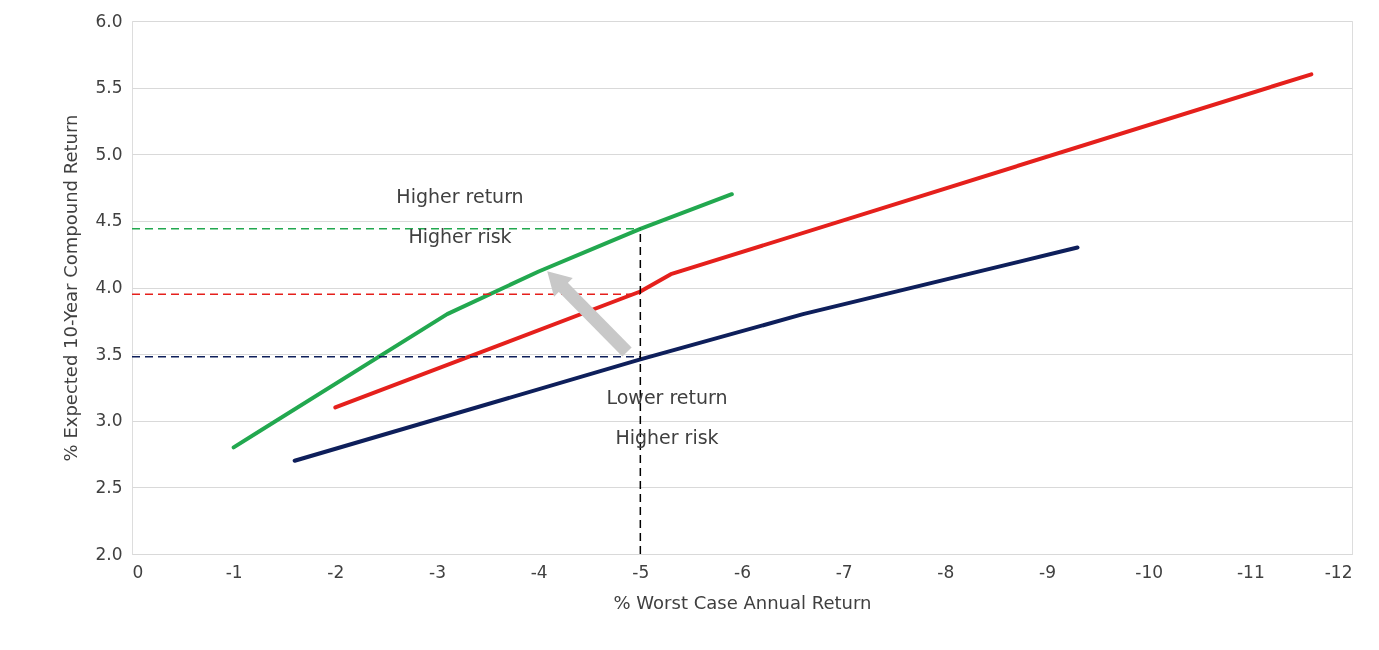  Describe the element at coordinates (109, 553) in the screenshot. I see `y-tick-label: 2.0` at that location.